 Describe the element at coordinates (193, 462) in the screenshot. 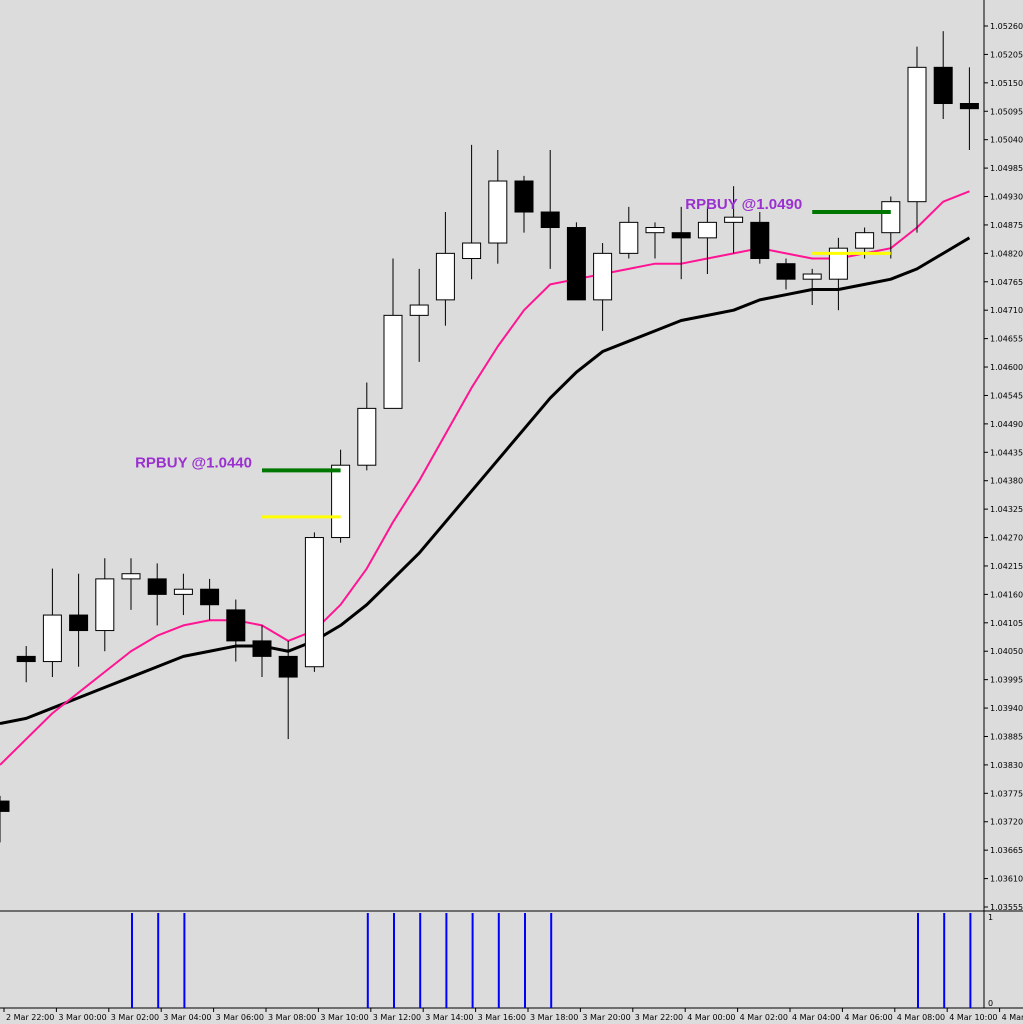

I see `signal-label: RPBUY @1.0440` at that location.